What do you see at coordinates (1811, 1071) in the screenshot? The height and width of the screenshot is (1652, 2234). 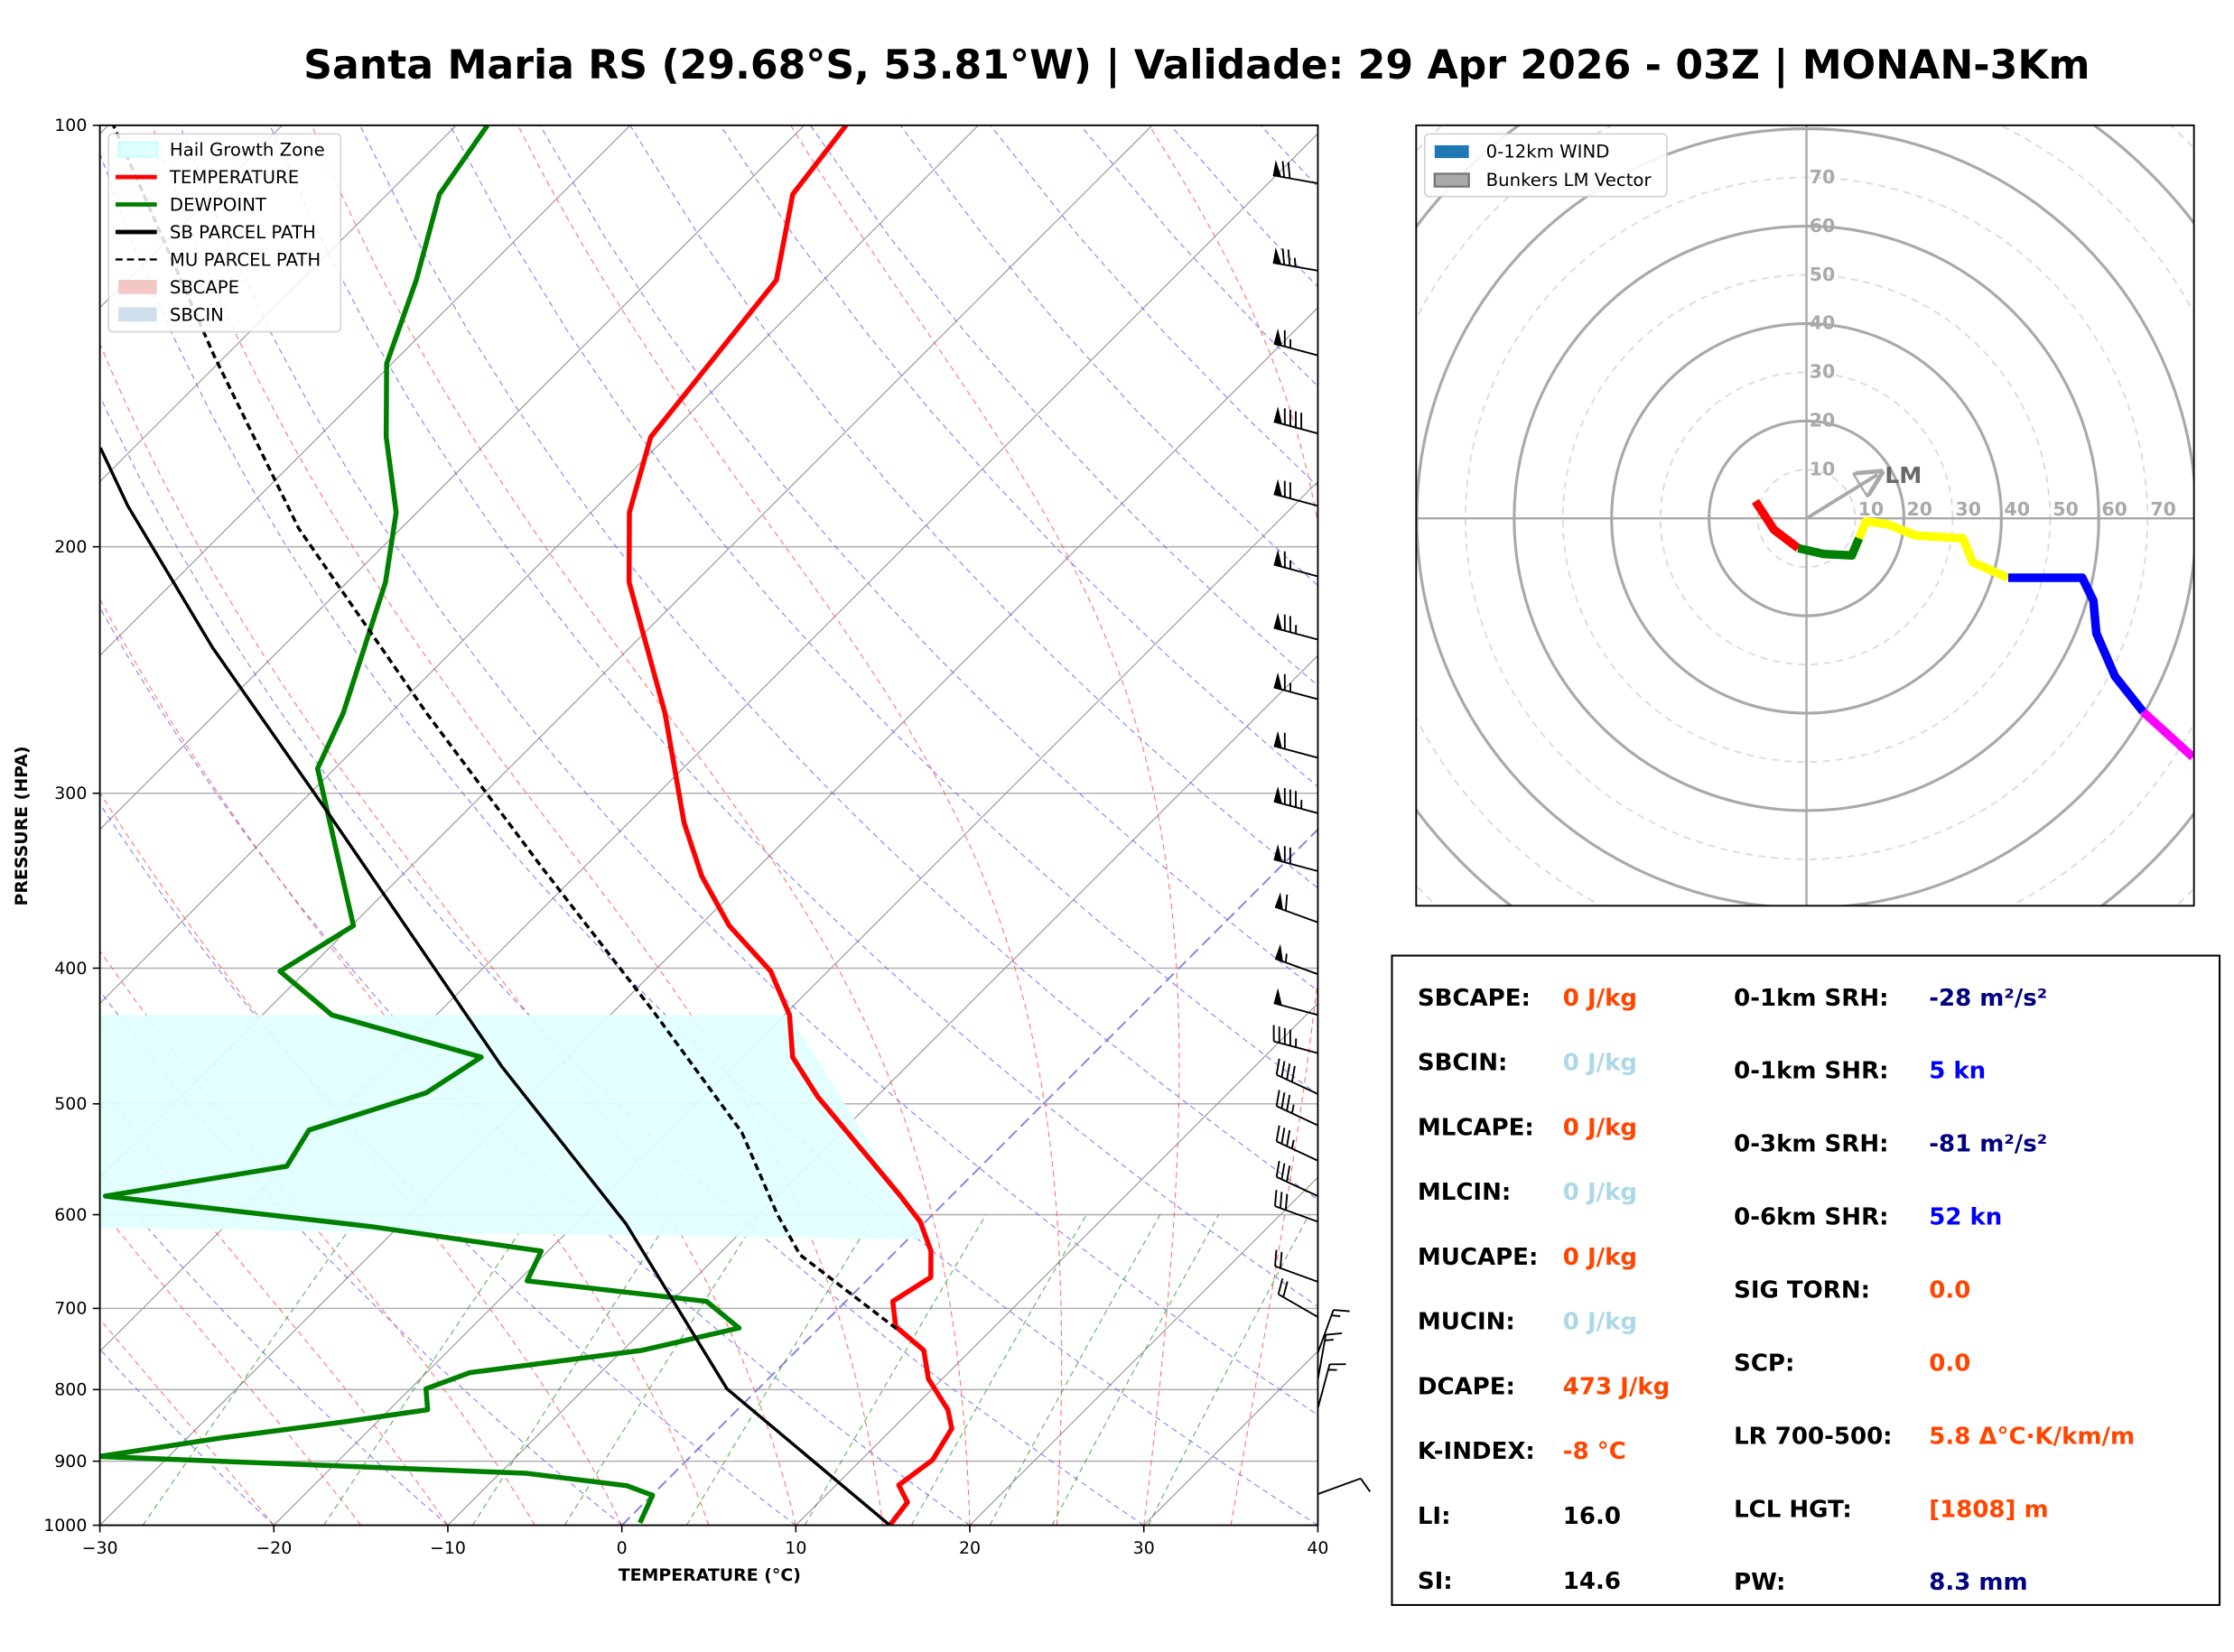 I see `stat-label: 0-1km SHR:` at bounding box center [1811, 1071].